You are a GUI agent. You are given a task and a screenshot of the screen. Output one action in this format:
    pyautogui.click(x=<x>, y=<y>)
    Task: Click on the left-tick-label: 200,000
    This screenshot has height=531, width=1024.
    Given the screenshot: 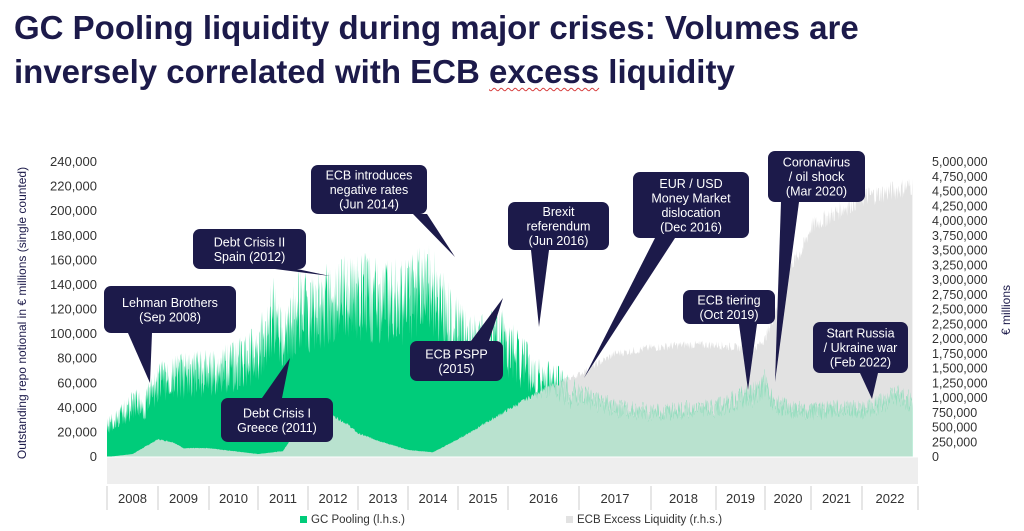 What is the action you would take?
    pyautogui.click(x=73, y=210)
    